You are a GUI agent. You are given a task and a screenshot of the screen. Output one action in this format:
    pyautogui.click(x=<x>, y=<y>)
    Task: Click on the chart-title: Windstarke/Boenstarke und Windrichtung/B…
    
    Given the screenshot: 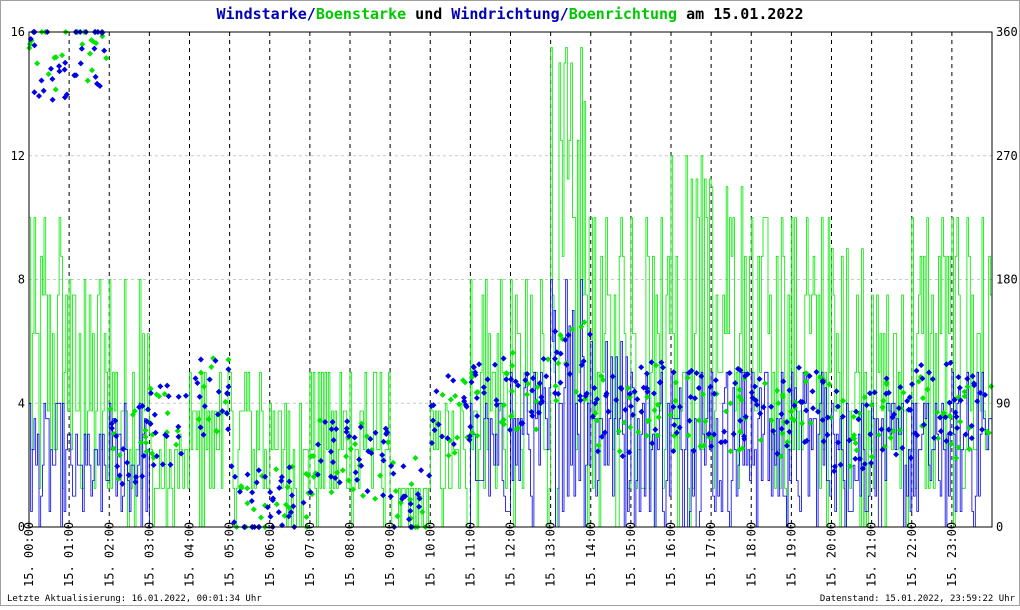 What is the action you would take?
    pyautogui.click(x=509, y=14)
    